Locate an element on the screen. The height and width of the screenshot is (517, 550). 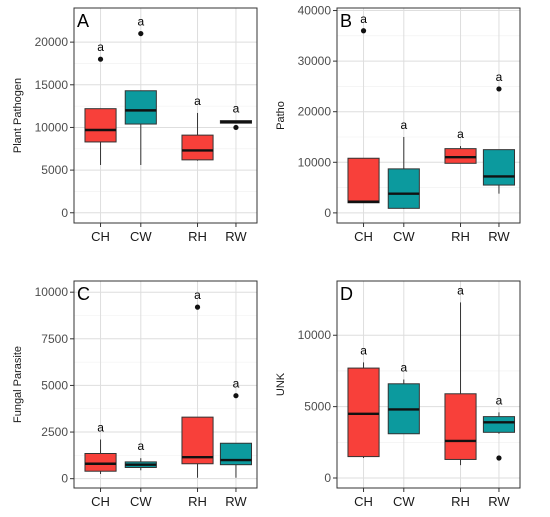
y-tick-label: 30000 is located at coordinates (315, 61).